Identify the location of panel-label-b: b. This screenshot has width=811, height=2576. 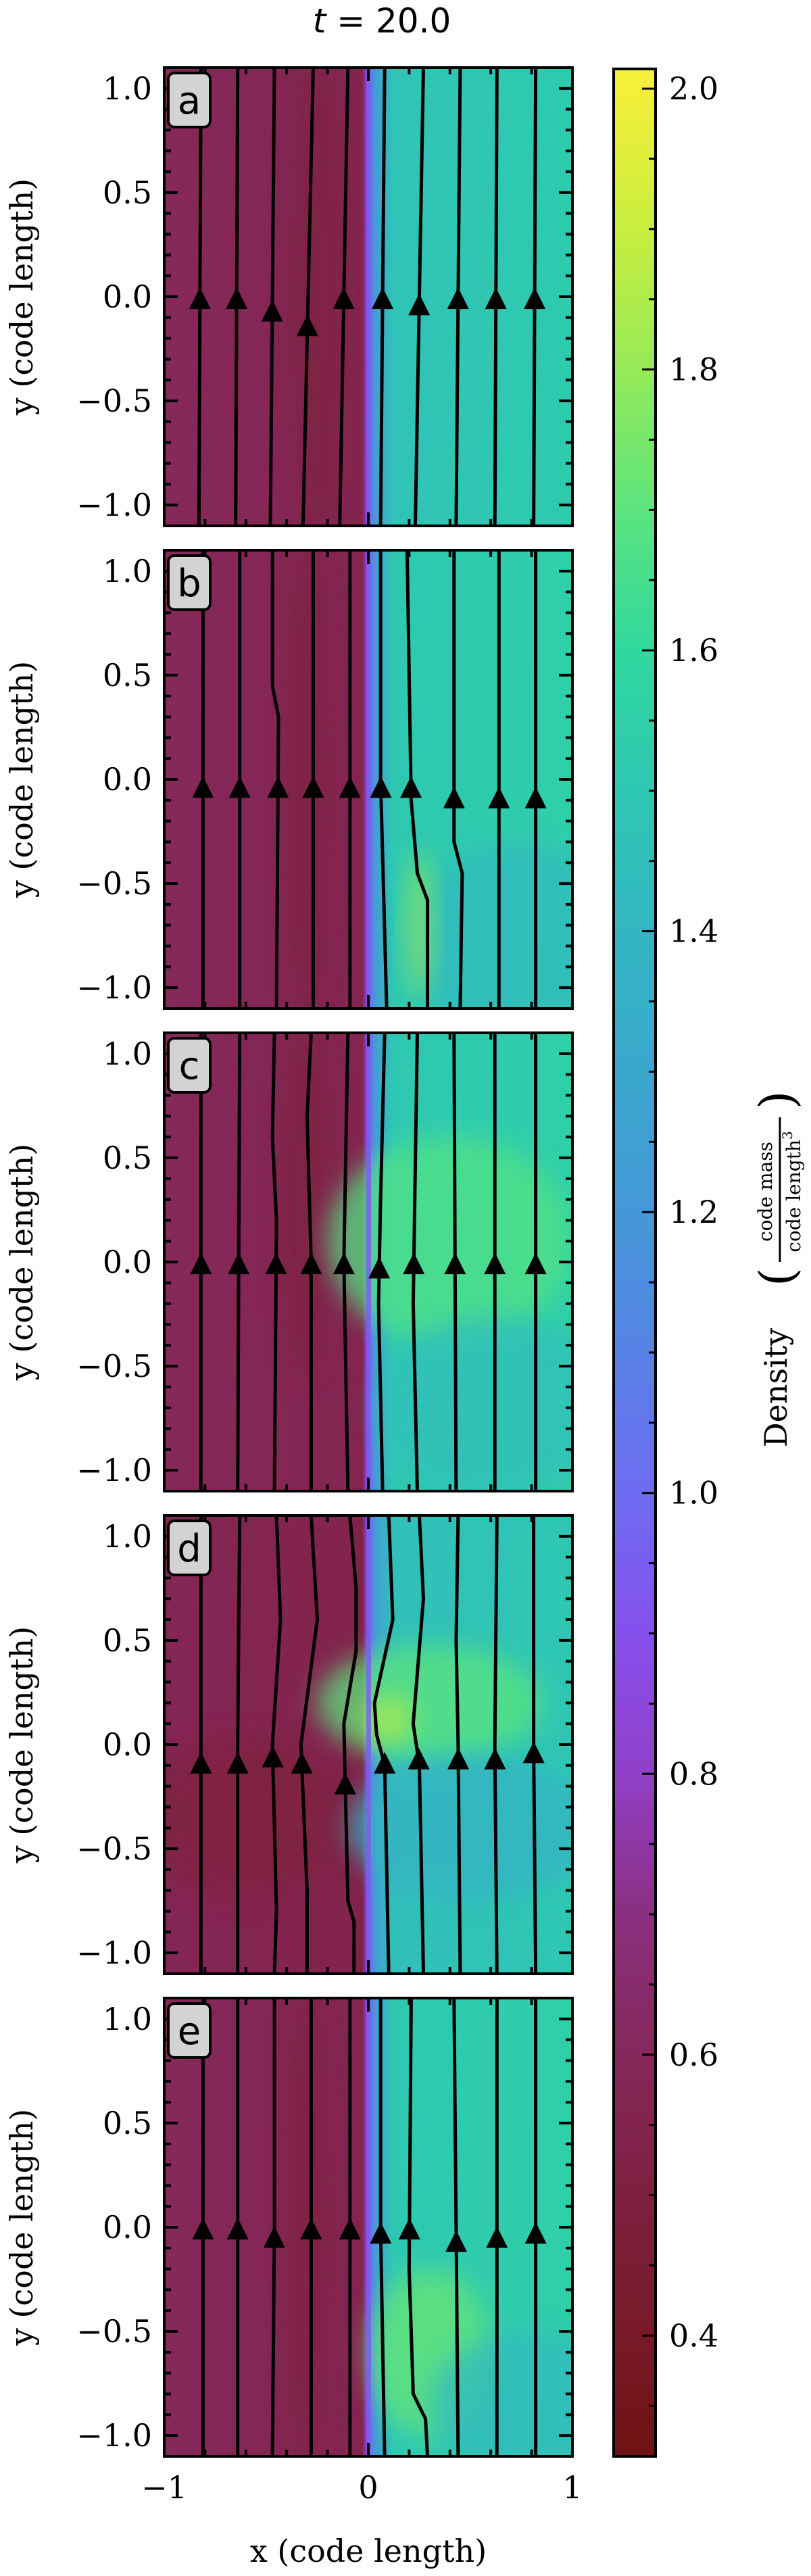
(189, 582).